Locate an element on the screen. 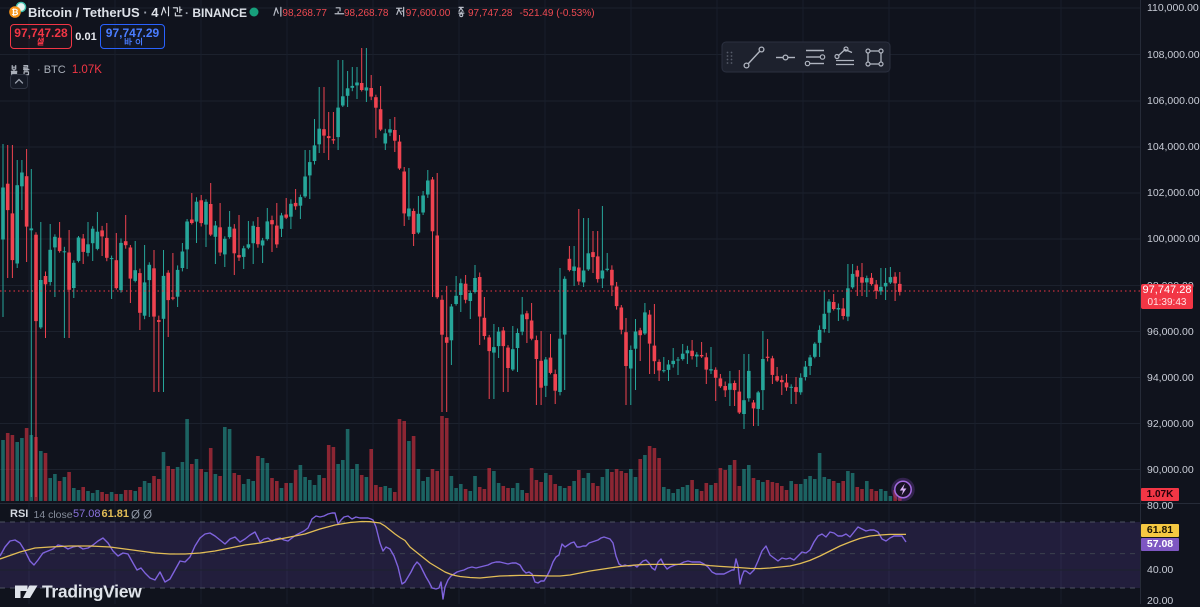 The height and width of the screenshot is (607, 1200). svg-text: Ø Ø is located at coordinates (141, 516).